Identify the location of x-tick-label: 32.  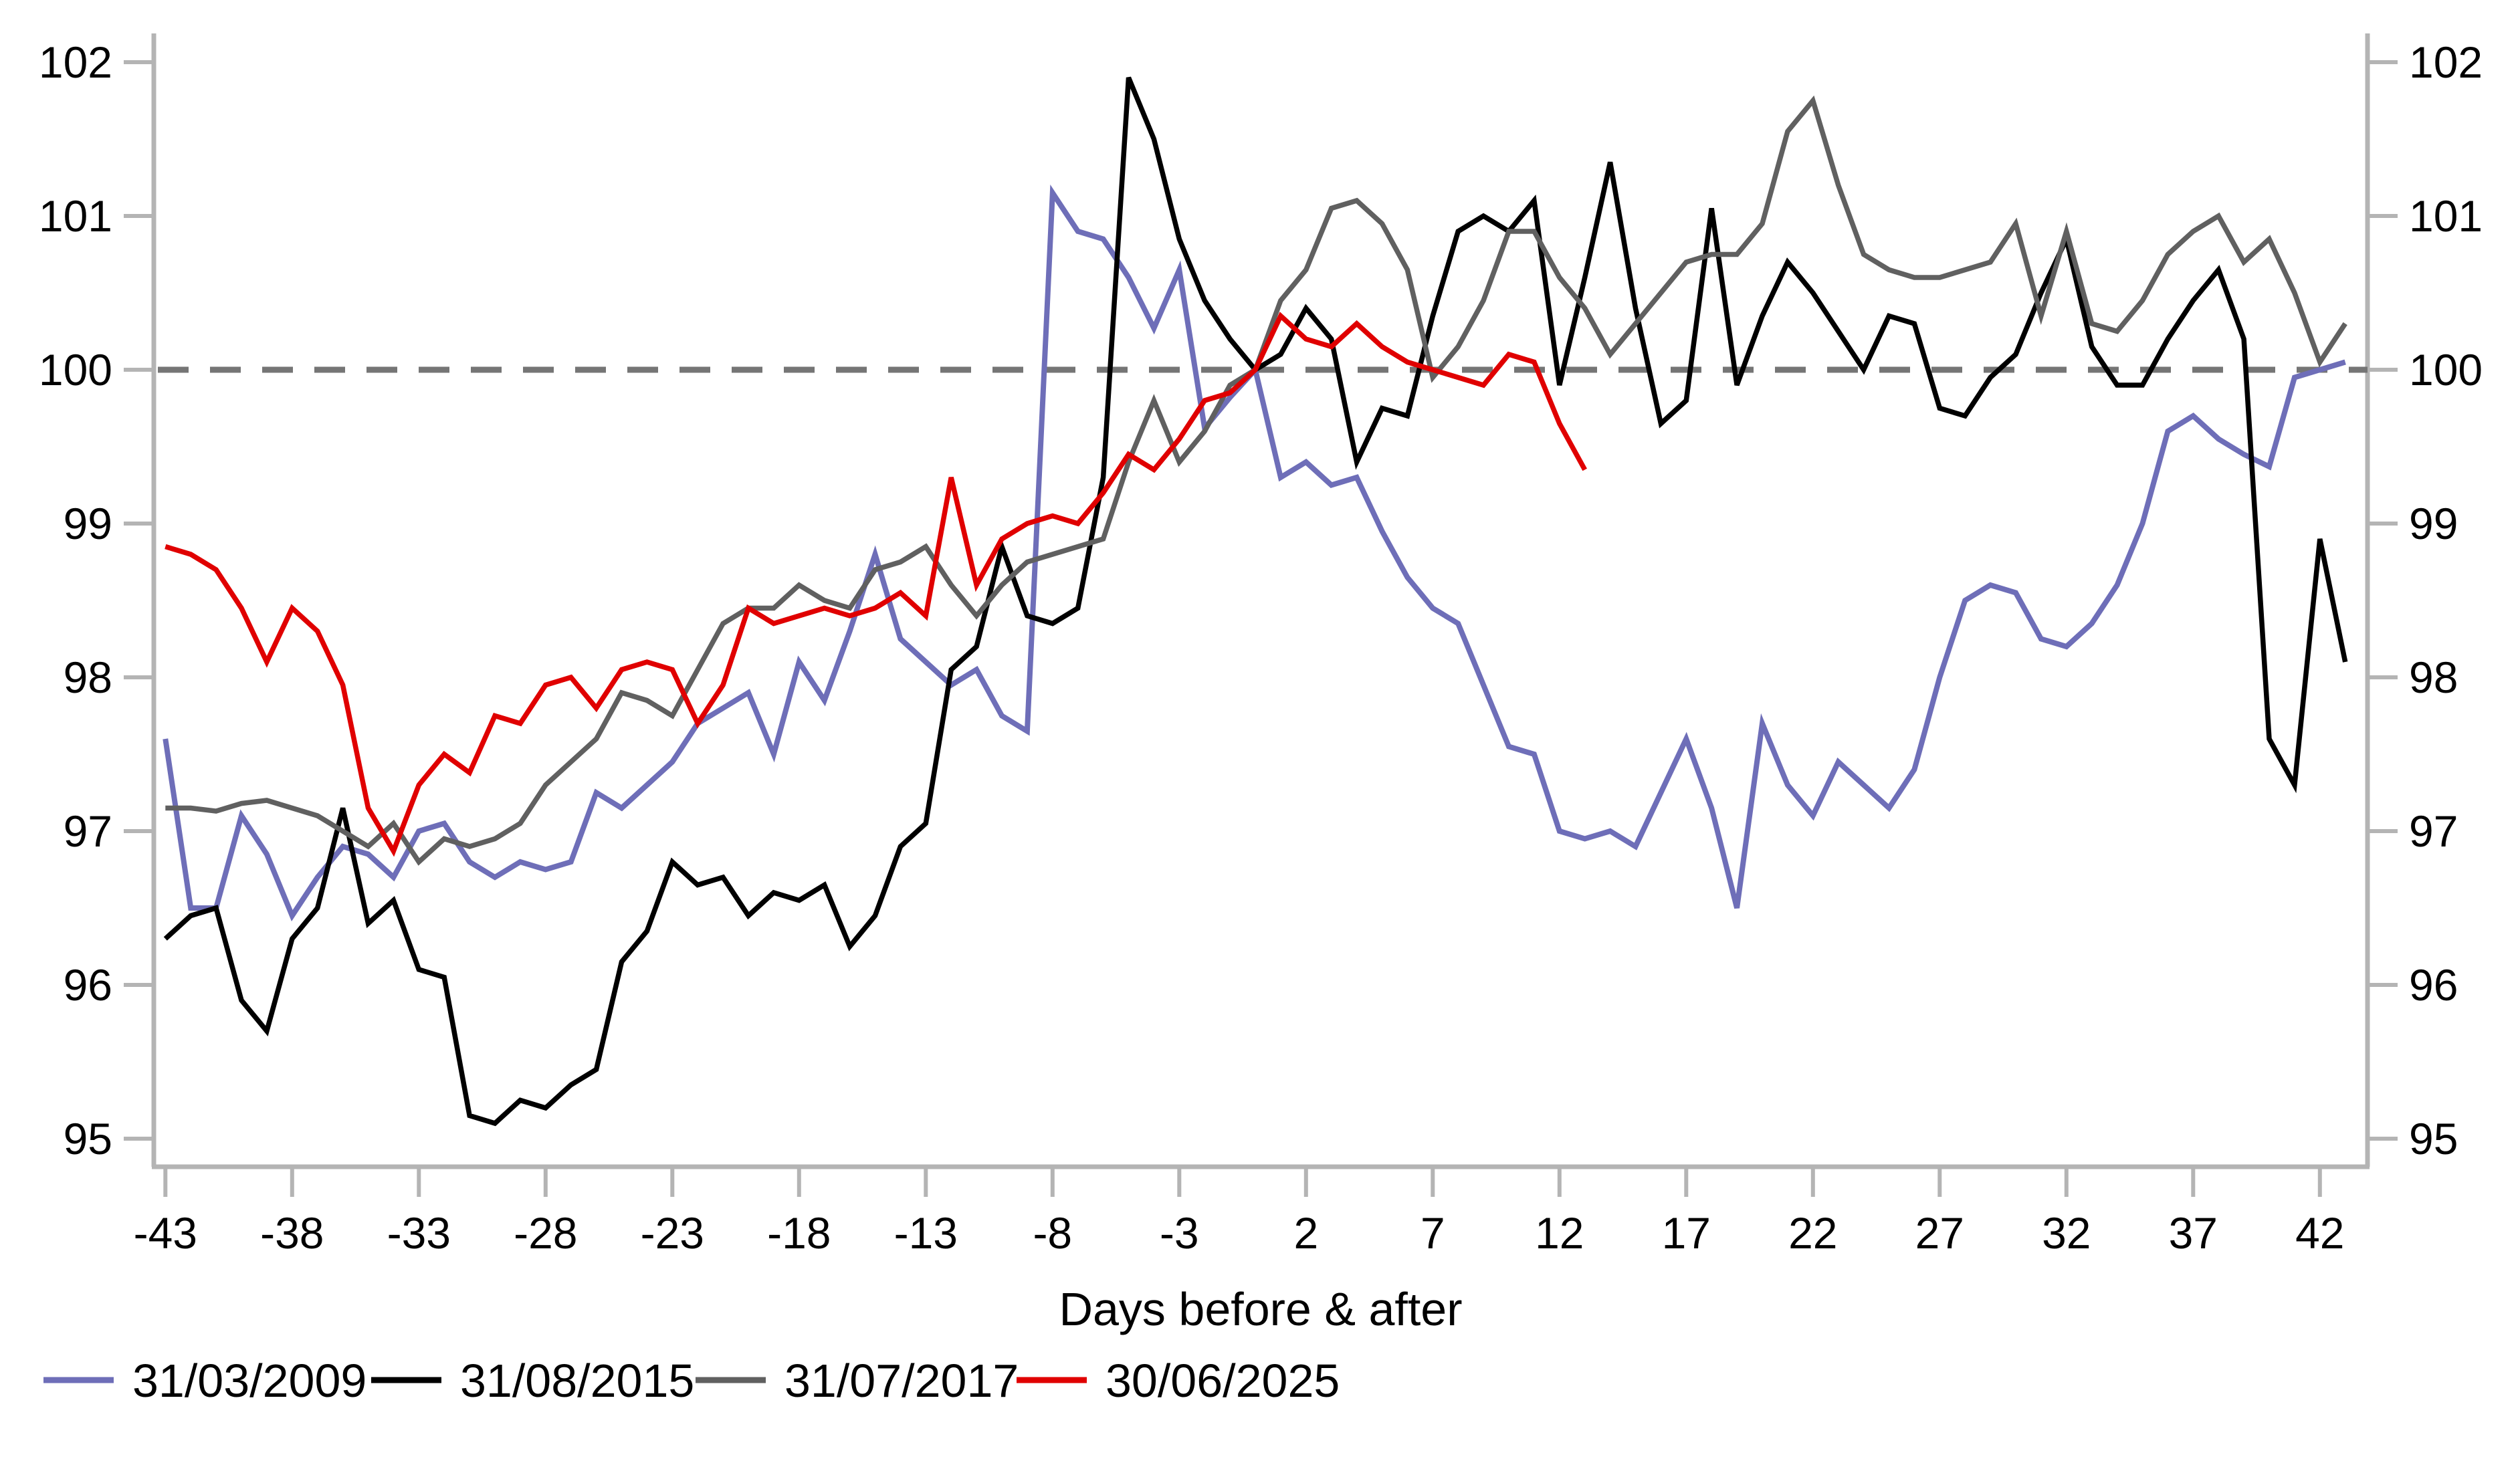
(2066, 1233).